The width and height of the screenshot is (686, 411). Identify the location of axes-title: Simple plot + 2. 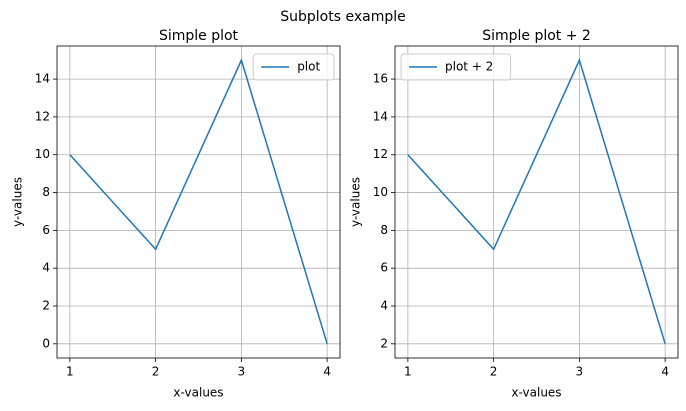
(536, 36).